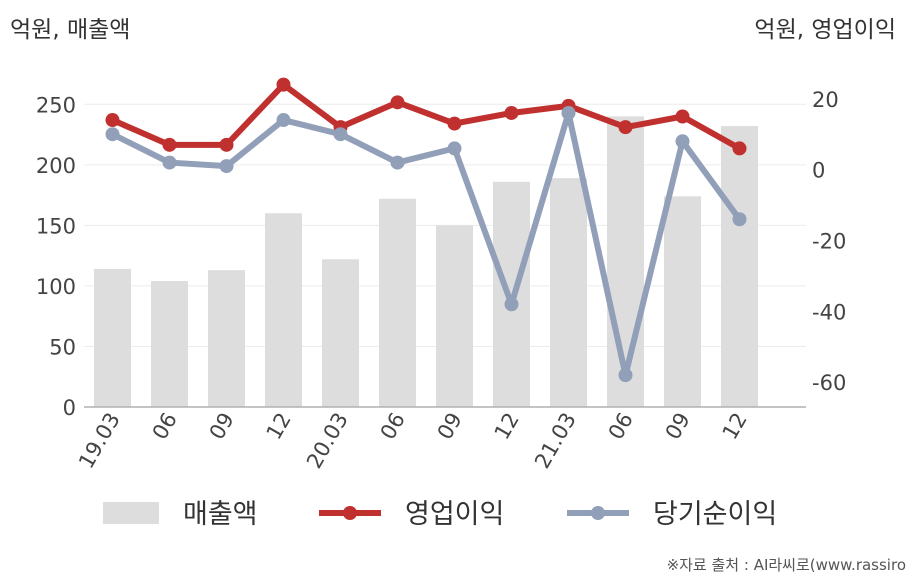  I want to click on y-left-tick-label: 250, so click(56, 105).